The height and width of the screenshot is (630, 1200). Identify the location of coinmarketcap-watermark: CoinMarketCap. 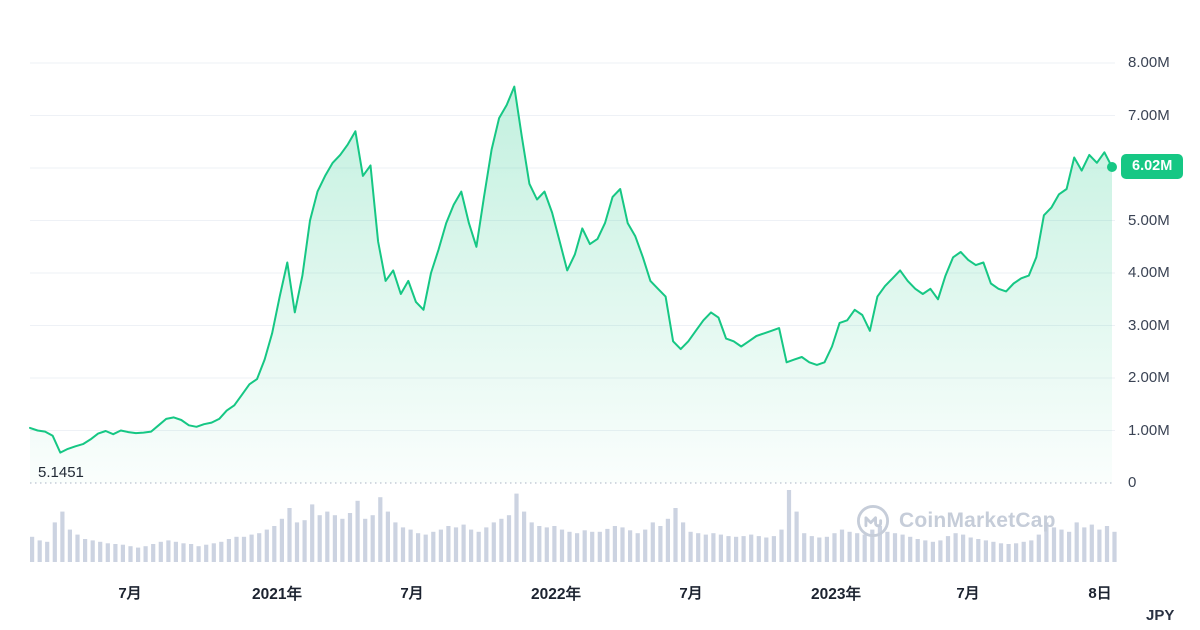
(956, 521).